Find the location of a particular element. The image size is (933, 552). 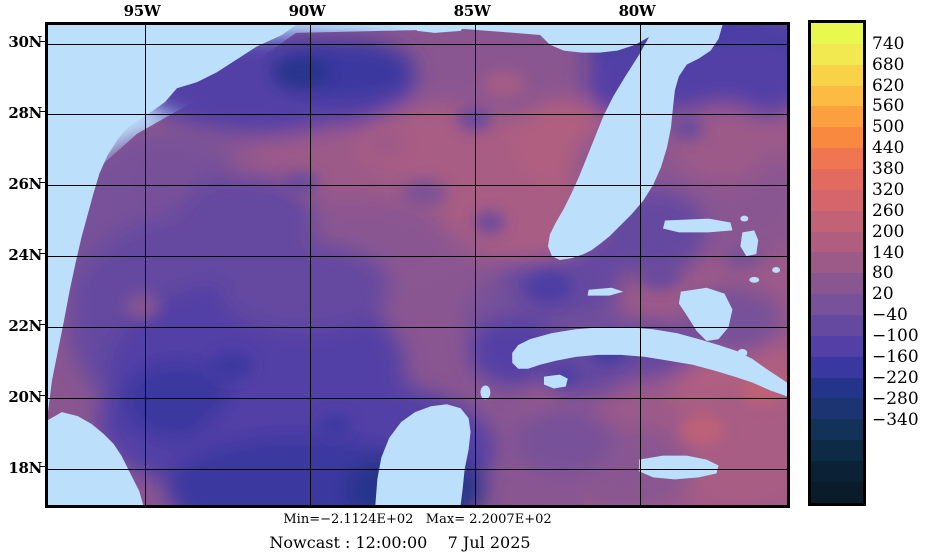

gridline-lat-20n is located at coordinates (417, 398).